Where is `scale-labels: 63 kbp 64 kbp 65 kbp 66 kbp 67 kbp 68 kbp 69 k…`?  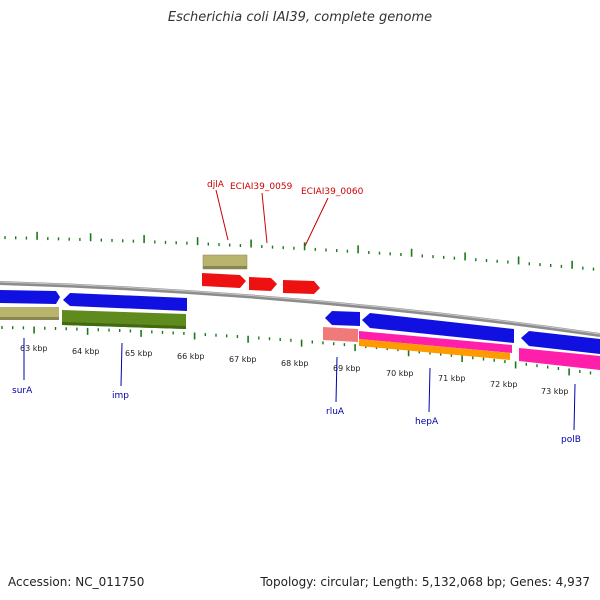
scale-labels: 63 kbp 64 kbp 65 kbp 66 kbp 67 kbp 68 kbp 69 k… is located at coordinates (294, 370).